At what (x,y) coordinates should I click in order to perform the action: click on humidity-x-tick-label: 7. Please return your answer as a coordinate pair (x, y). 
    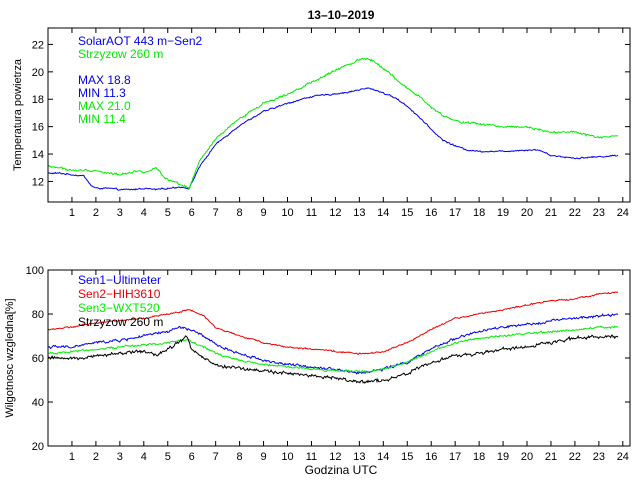
    Looking at the image, I should click on (216, 457).